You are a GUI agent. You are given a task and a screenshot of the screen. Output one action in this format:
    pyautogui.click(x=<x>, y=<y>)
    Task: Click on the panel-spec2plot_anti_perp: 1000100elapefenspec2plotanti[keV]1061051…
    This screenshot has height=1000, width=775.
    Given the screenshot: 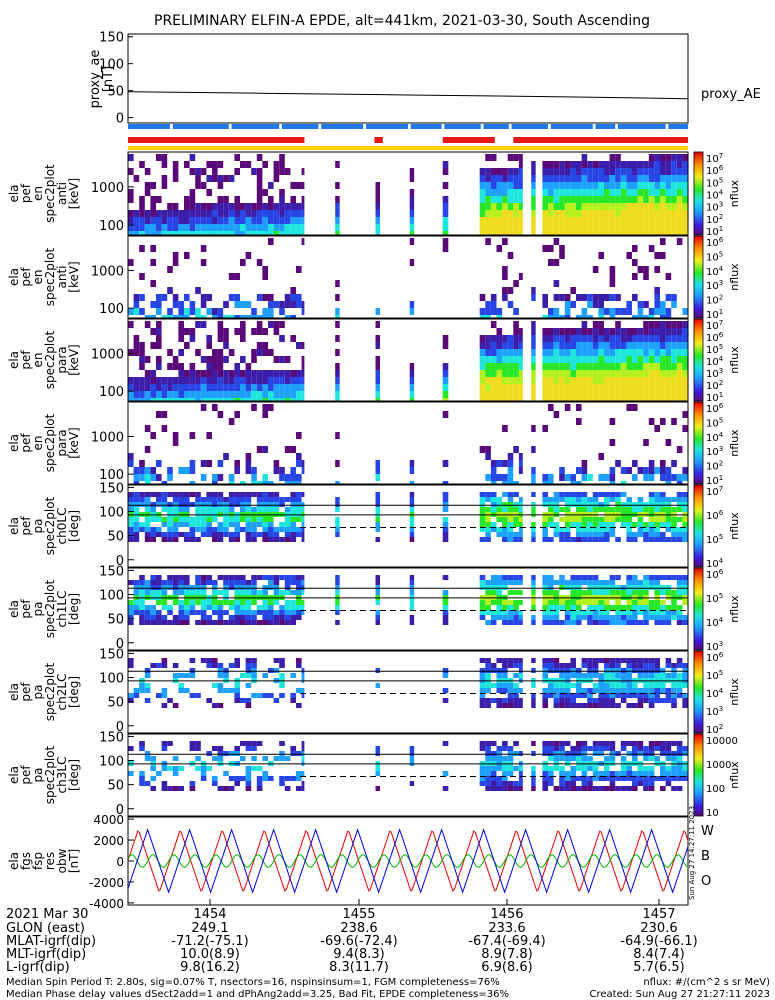 What is the action you would take?
    pyautogui.click(x=374, y=278)
    